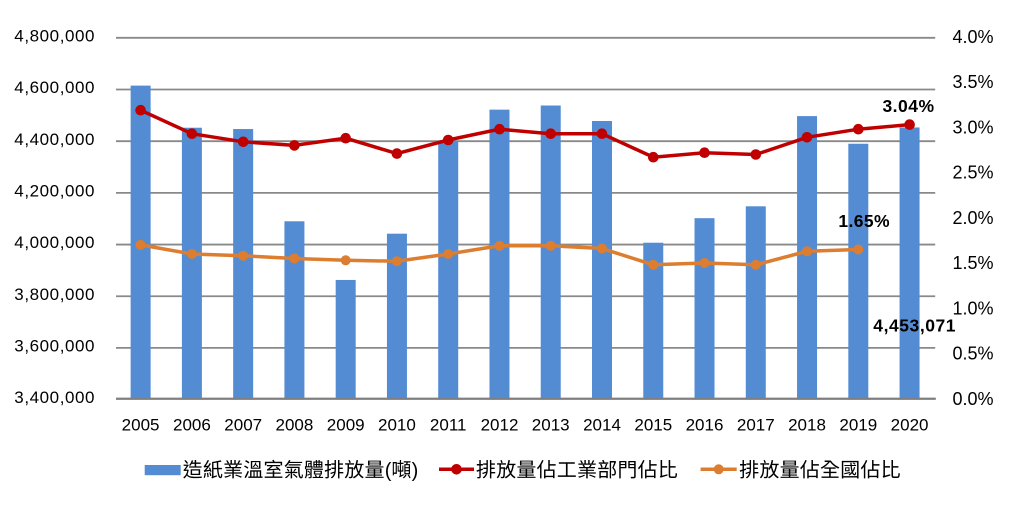  What do you see at coordinates (973, 37) in the screenshot?
I see `svg-text: 4.0%` at bounding box center [973, 37].